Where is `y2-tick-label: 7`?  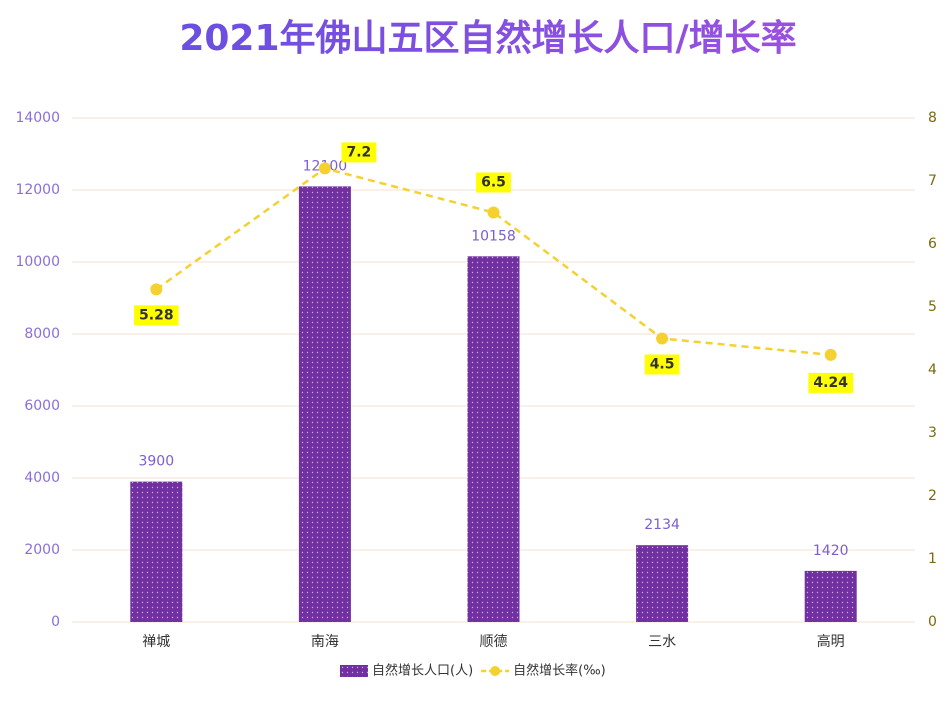
y2-tick-label: 7 is located at coordinates (932, 181).